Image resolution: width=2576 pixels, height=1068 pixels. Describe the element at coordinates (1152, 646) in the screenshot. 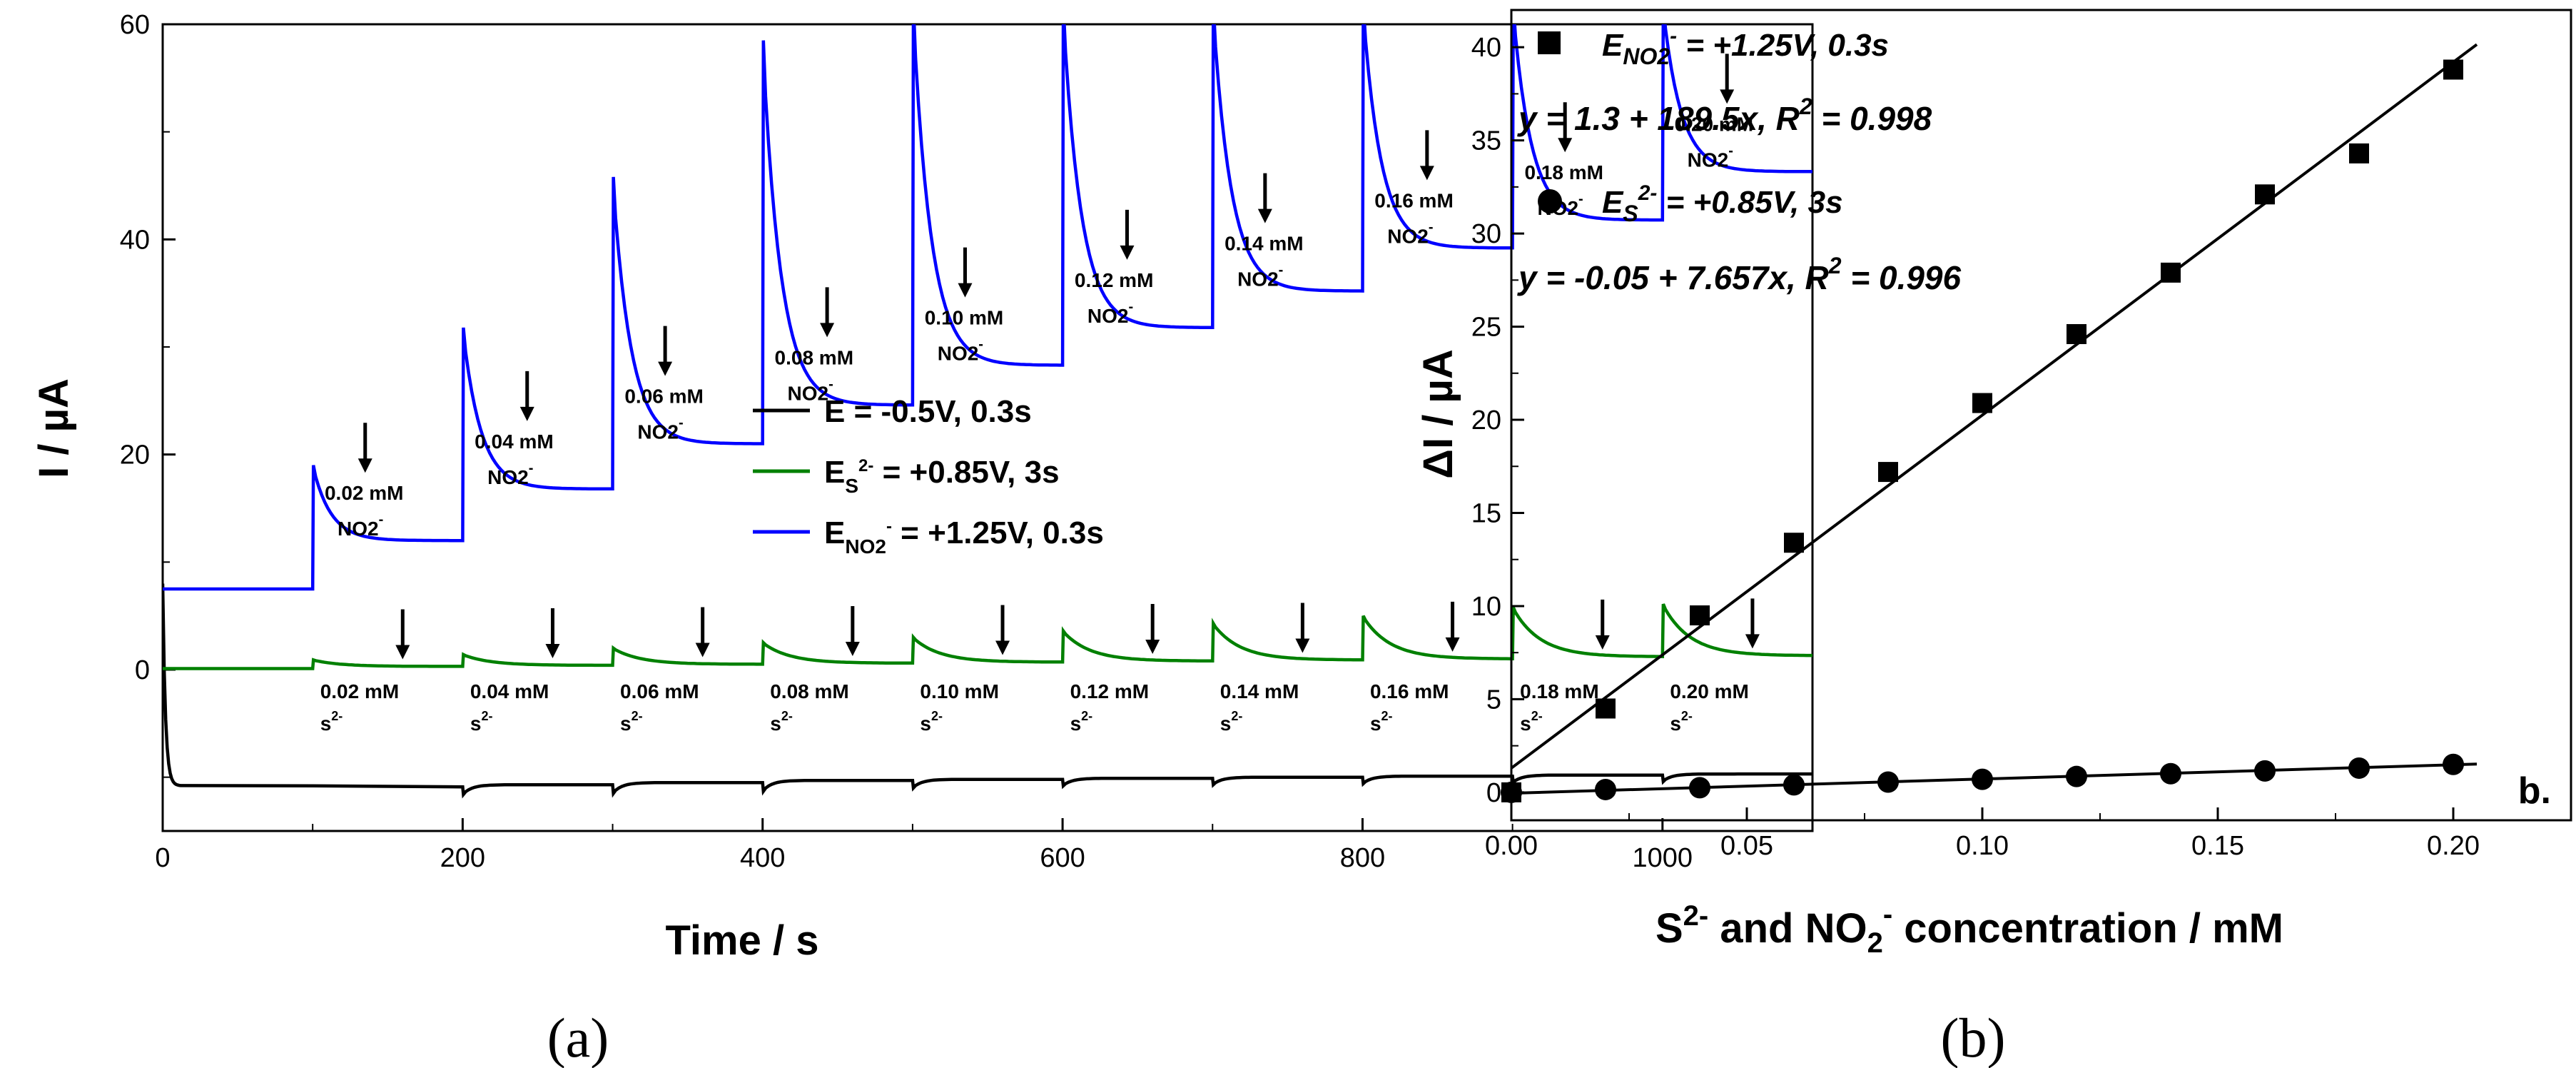

I see `s-arrow-5-head` at that location.